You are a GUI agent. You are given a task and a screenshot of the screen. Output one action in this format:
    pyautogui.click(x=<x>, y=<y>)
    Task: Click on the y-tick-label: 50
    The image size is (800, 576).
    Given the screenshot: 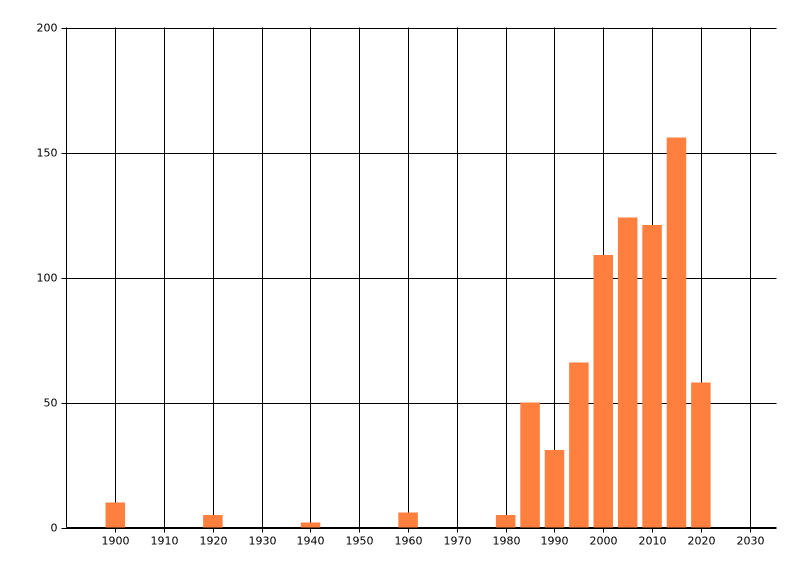 What is the action you would take?
    pyautogui.click(x=51, y=403)
    